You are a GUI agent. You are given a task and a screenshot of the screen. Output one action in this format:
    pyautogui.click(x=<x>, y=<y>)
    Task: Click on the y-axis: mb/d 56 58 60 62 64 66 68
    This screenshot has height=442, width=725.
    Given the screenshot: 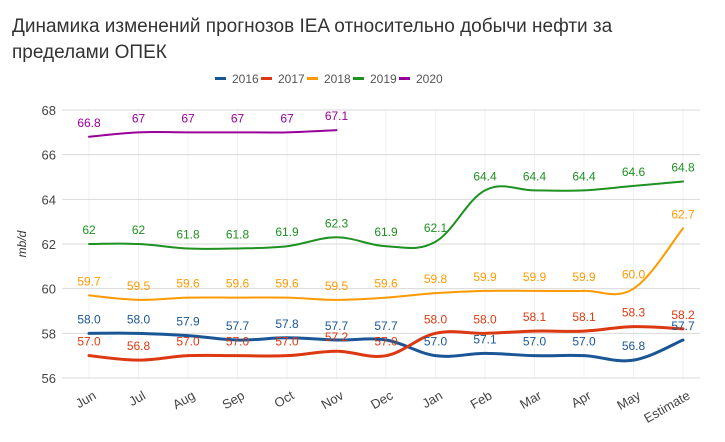 What is the action you would take?
    pyautogui.click(x=35, y=244)
    